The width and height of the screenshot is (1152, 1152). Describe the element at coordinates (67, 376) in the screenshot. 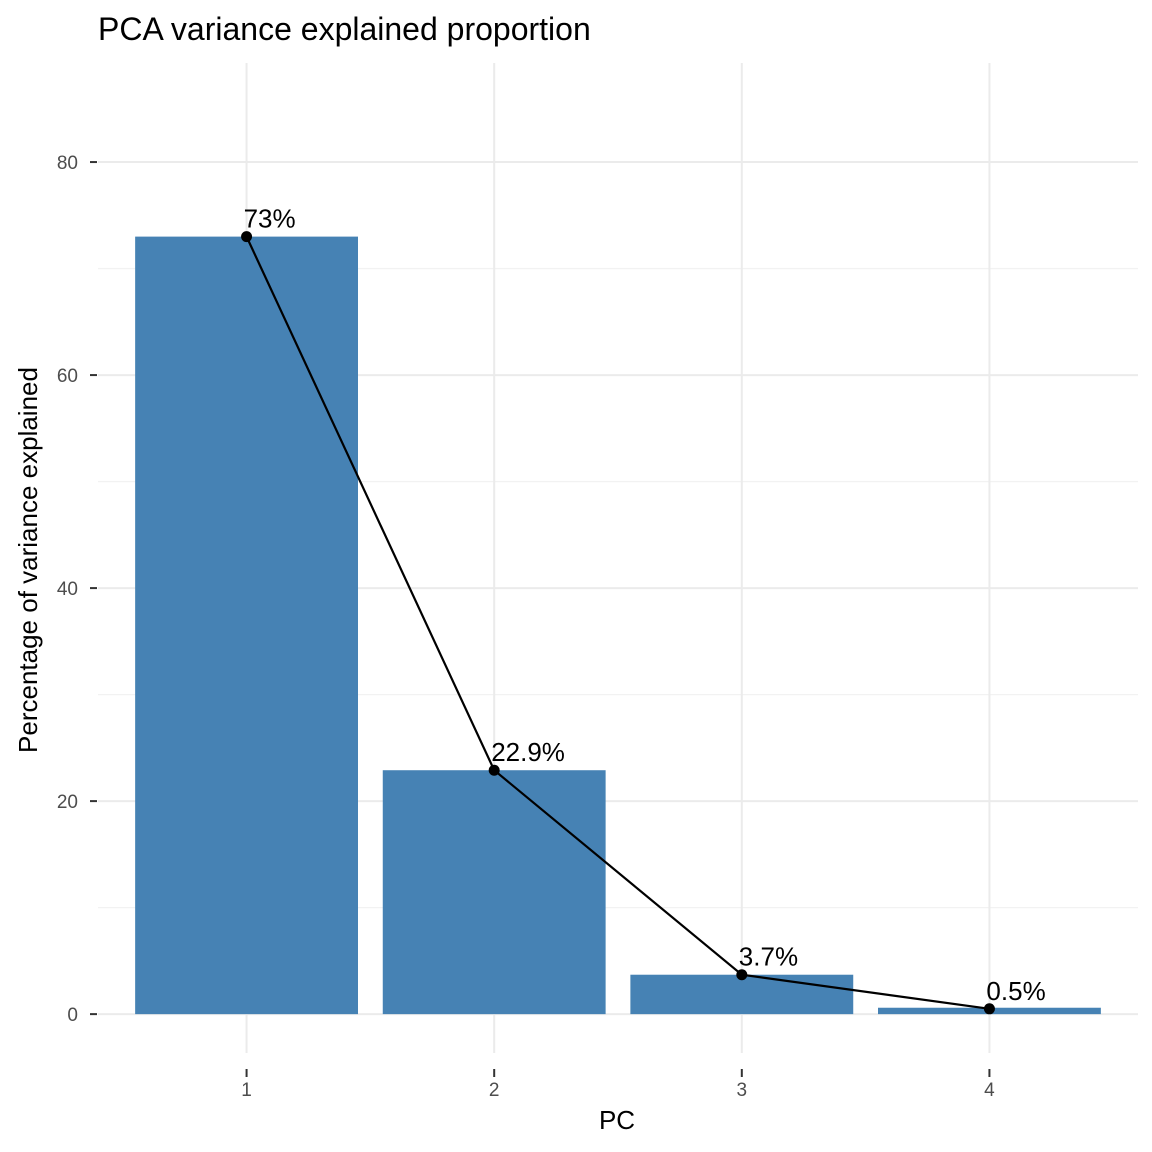

I see `y-tick-label: 60` at that location.